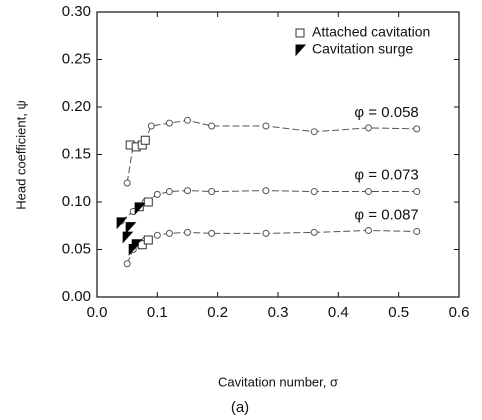 The height and width of the screenshot is (420, 482). Describe the element at coordinates (386, 175) in the screenshot. I see `series-label: φ = 0.073` at that location.